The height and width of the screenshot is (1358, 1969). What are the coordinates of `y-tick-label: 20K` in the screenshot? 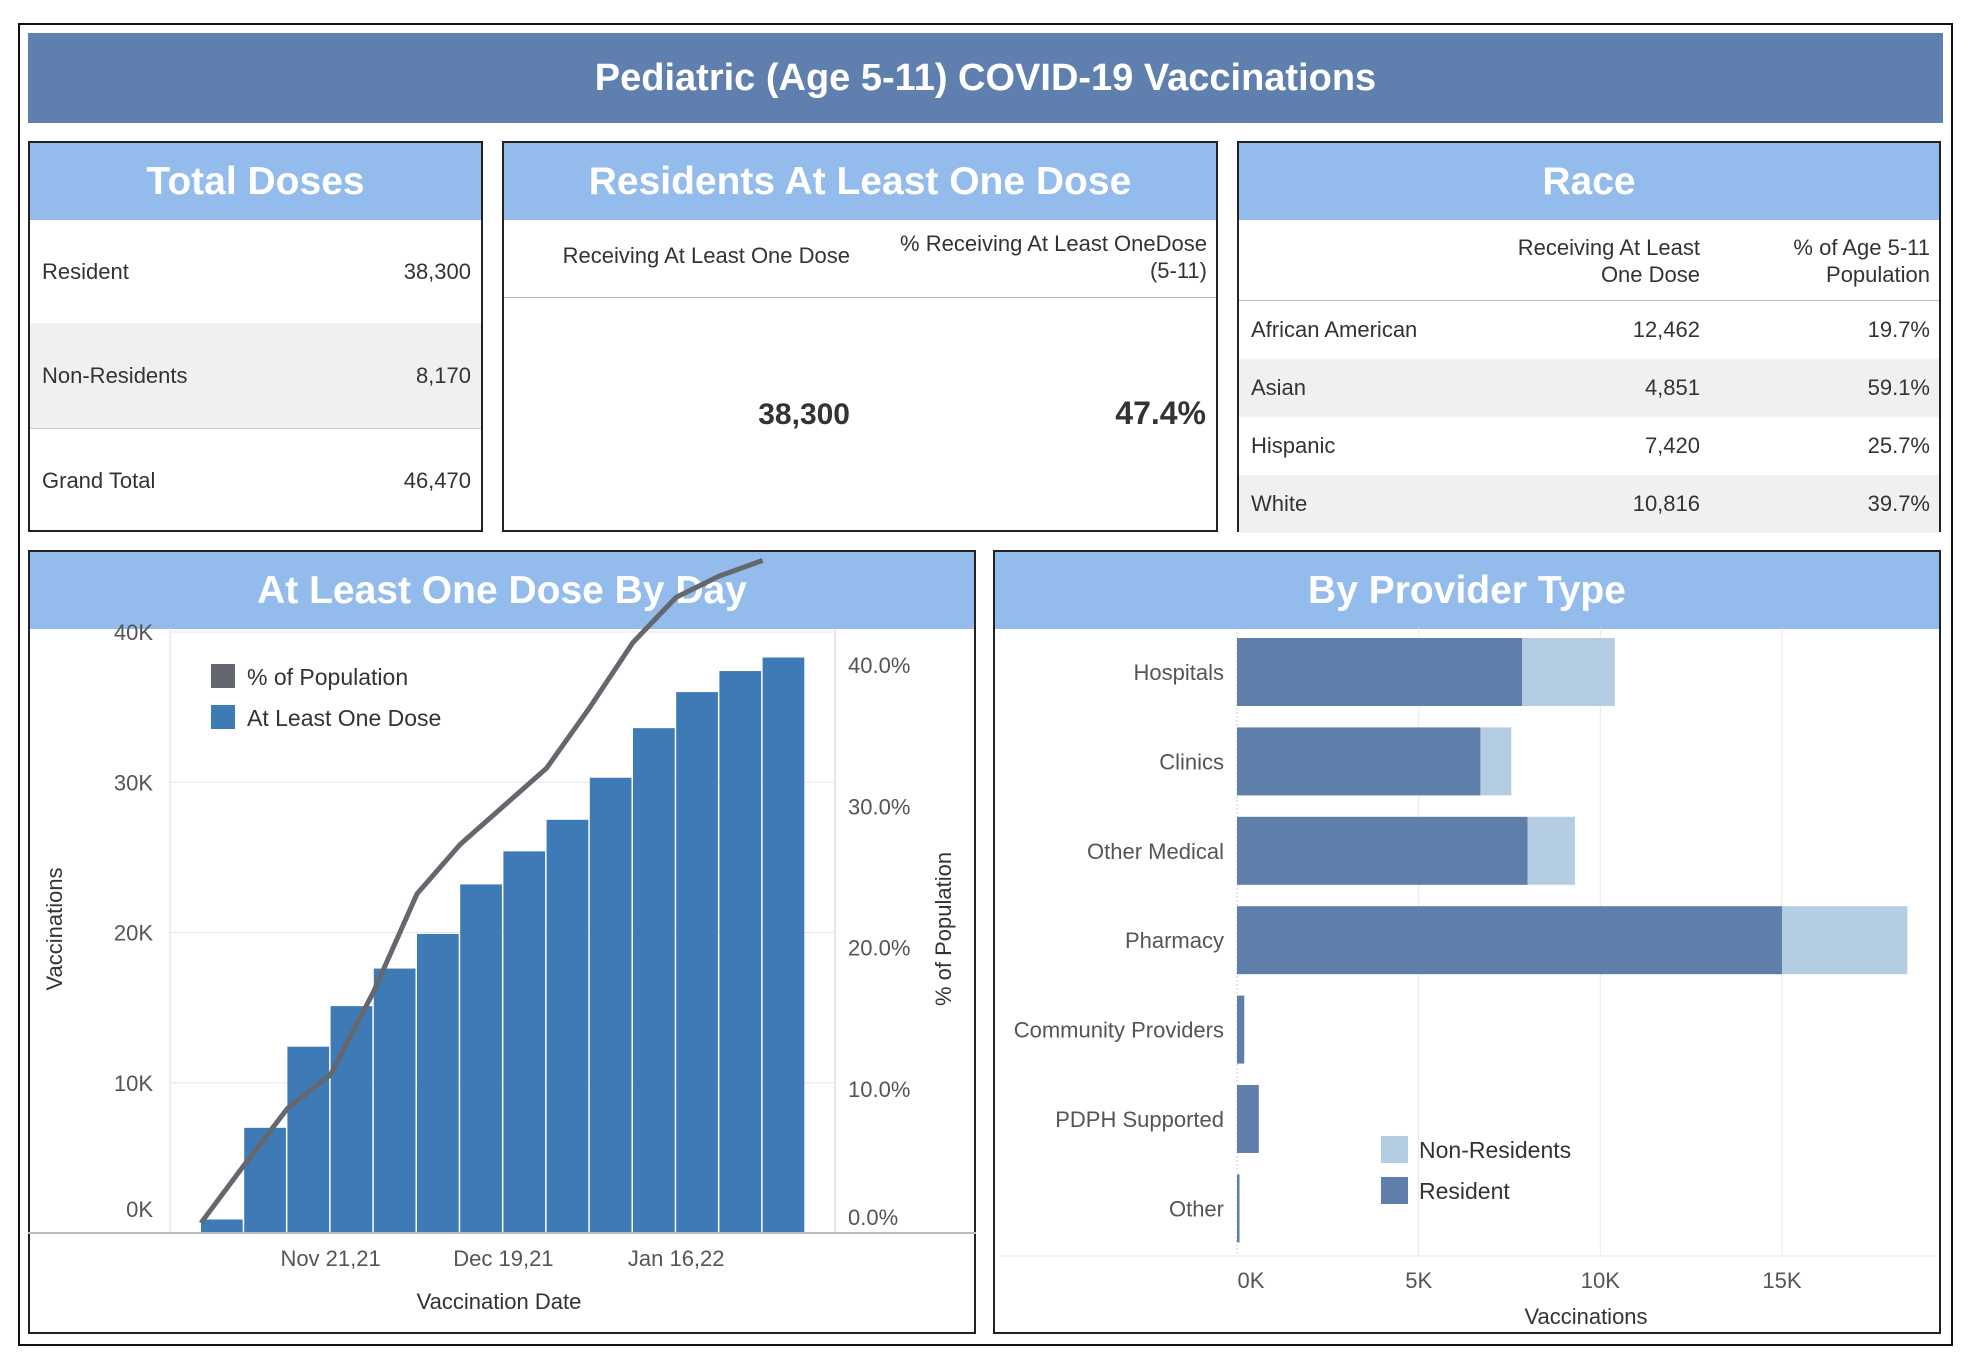 It's located at (133, 933).